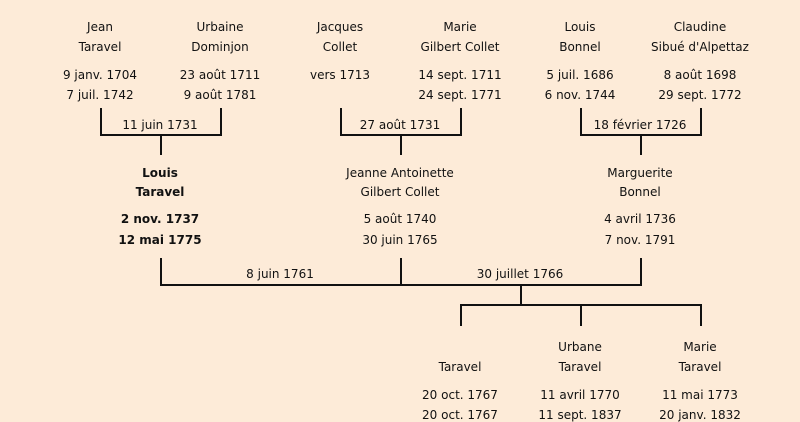  I want to click on connector-taravel-dominjon, so click(161, 131).